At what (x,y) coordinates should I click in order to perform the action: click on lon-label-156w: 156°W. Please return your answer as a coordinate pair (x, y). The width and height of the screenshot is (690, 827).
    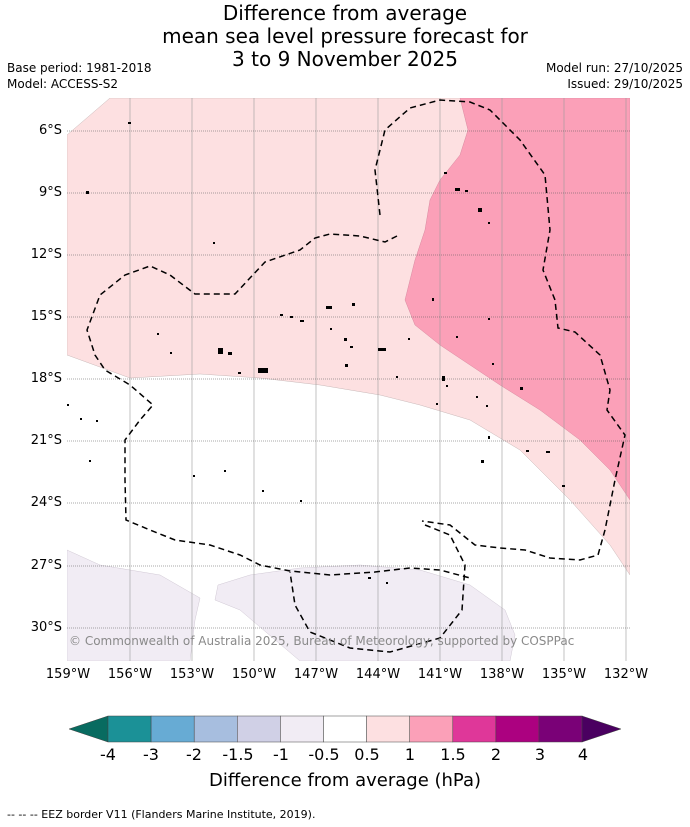
    Looking at the image, I should click on (130, 674).